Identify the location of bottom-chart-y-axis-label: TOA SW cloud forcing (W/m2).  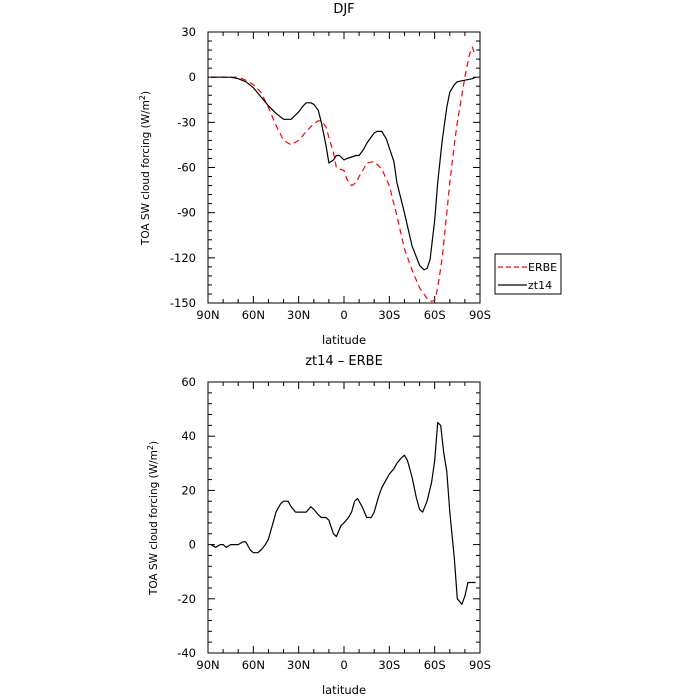
(153, 518).